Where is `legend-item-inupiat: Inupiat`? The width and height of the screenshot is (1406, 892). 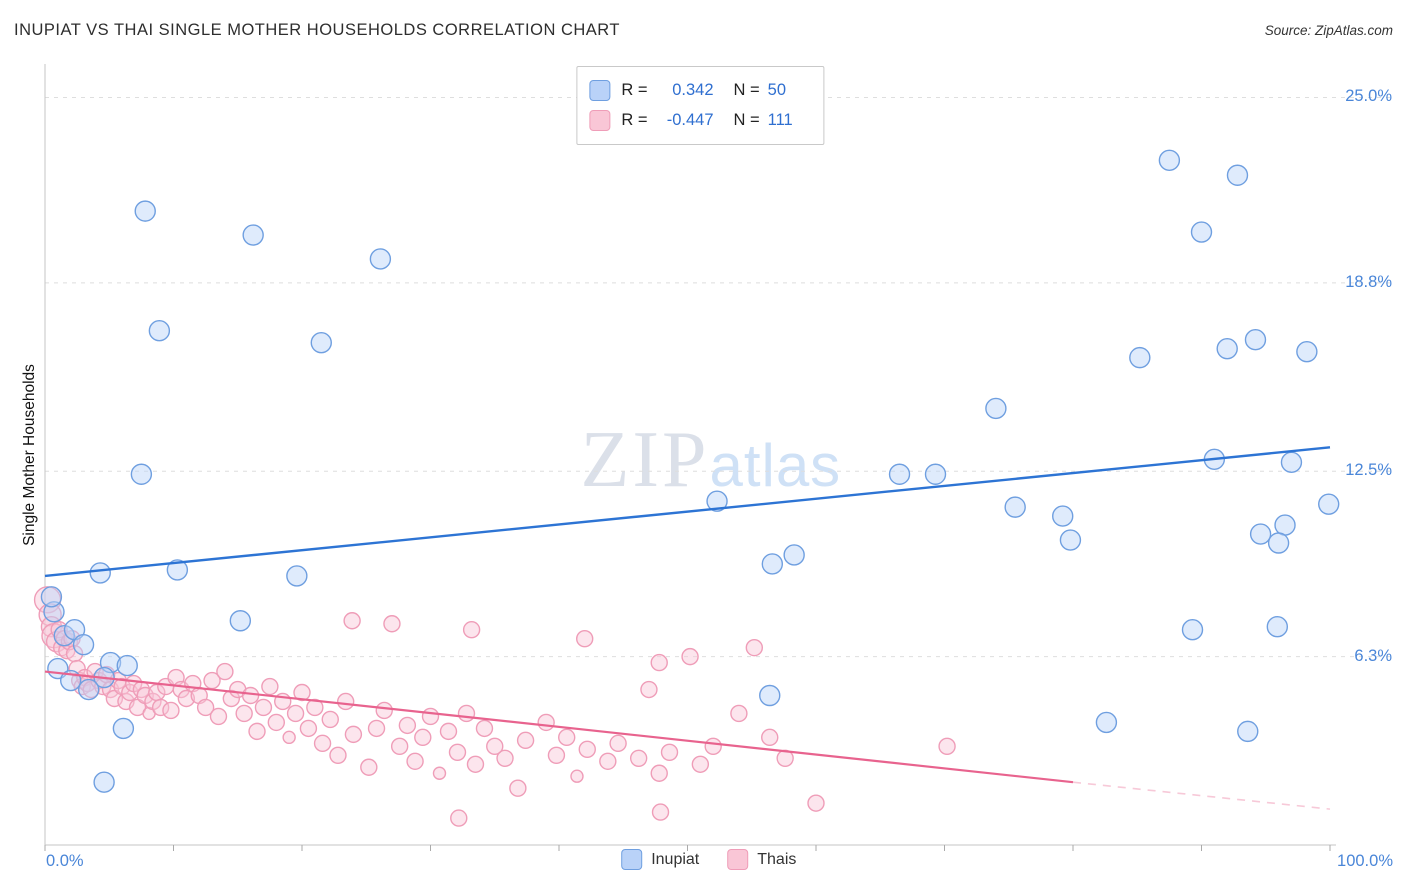
legend-item-inupiat: Inupiat is located at coordinates (660, 859).